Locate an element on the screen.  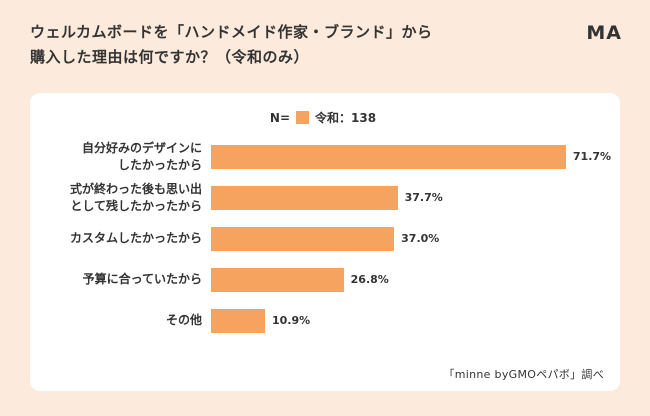
bar-category-label: 式が終わった後も思い出 として残したかったから is located at coordinates (135, 197).